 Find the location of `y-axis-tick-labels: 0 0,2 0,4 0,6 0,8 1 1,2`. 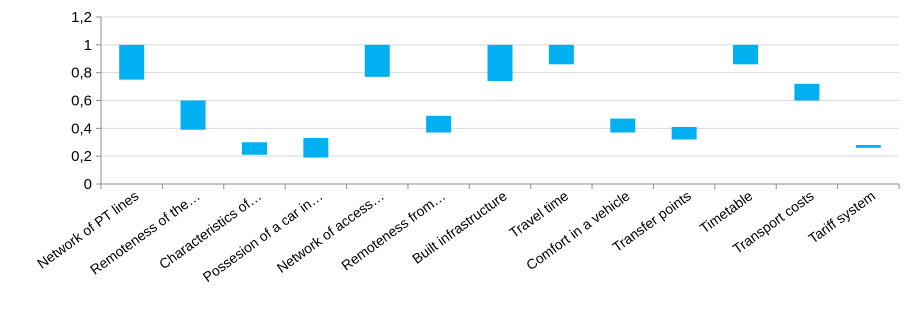

y-axis-tick-labels: 0 0,2 0,4 0,6 0,8 1 1,2 is located at coordinates (81, 101).